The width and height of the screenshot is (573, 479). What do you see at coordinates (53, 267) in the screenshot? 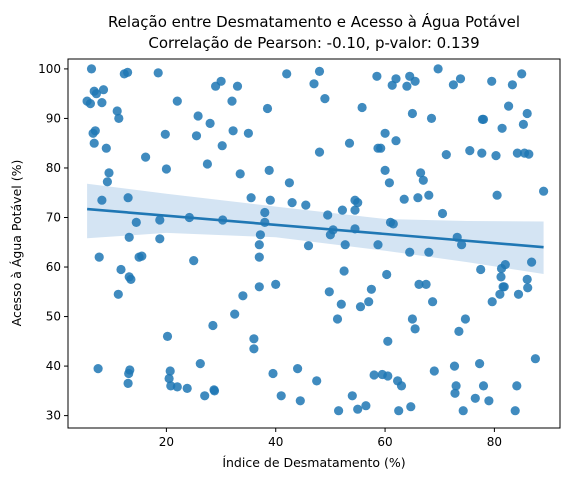
I see `y-tick-label: 60` at bounding box center [53, 267].